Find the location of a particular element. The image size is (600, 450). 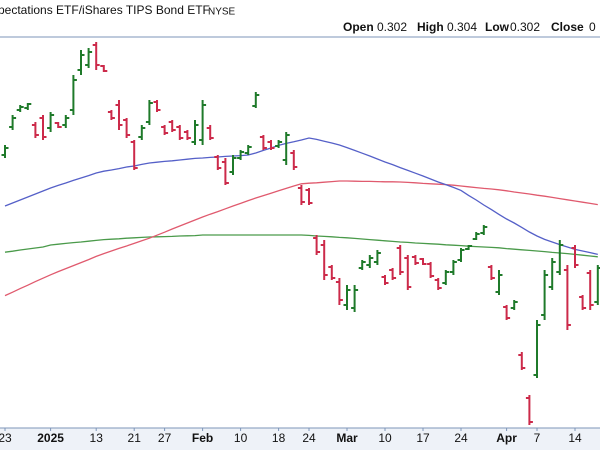

x-tick-label: Feb is located at coordinates (202, 438).